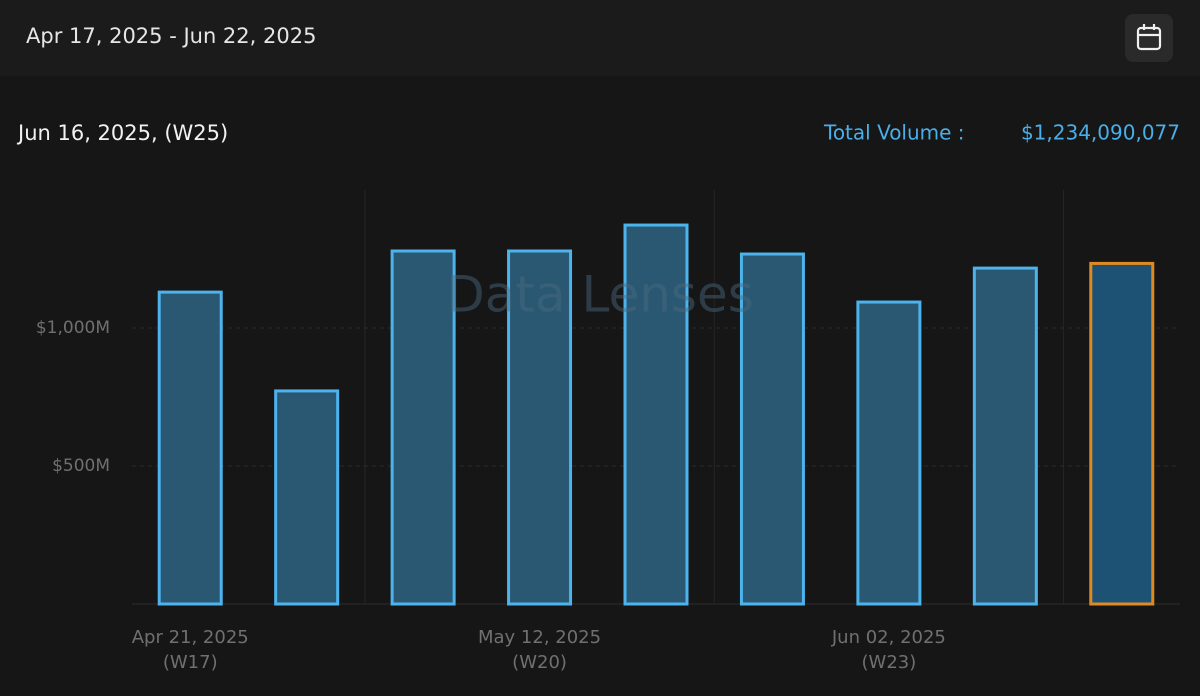 The image size is (1200, 696). What do you see at coordinates (600, 295) in the screenshot?
I see `watermark: Data Lenses` at bounding box center [600, 295].